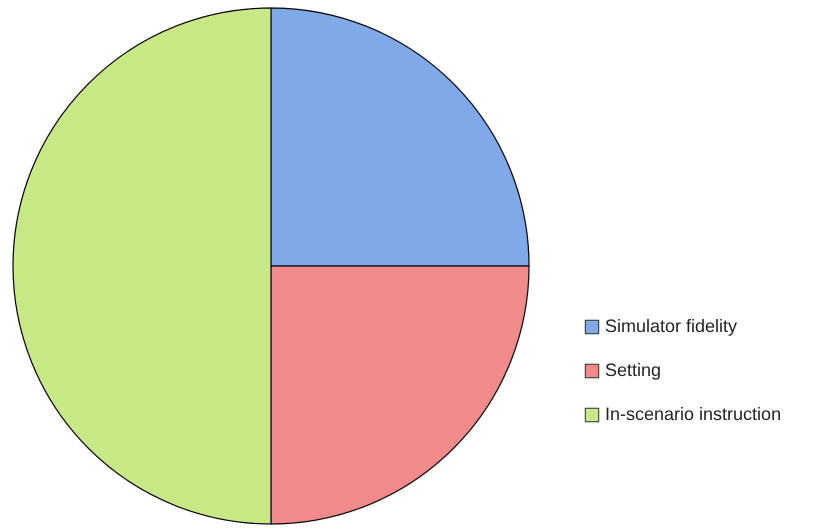  Describe the element at coordinates (693, 414) in the screenshot. I see `legend-label: In-scenario instruction` at that location.